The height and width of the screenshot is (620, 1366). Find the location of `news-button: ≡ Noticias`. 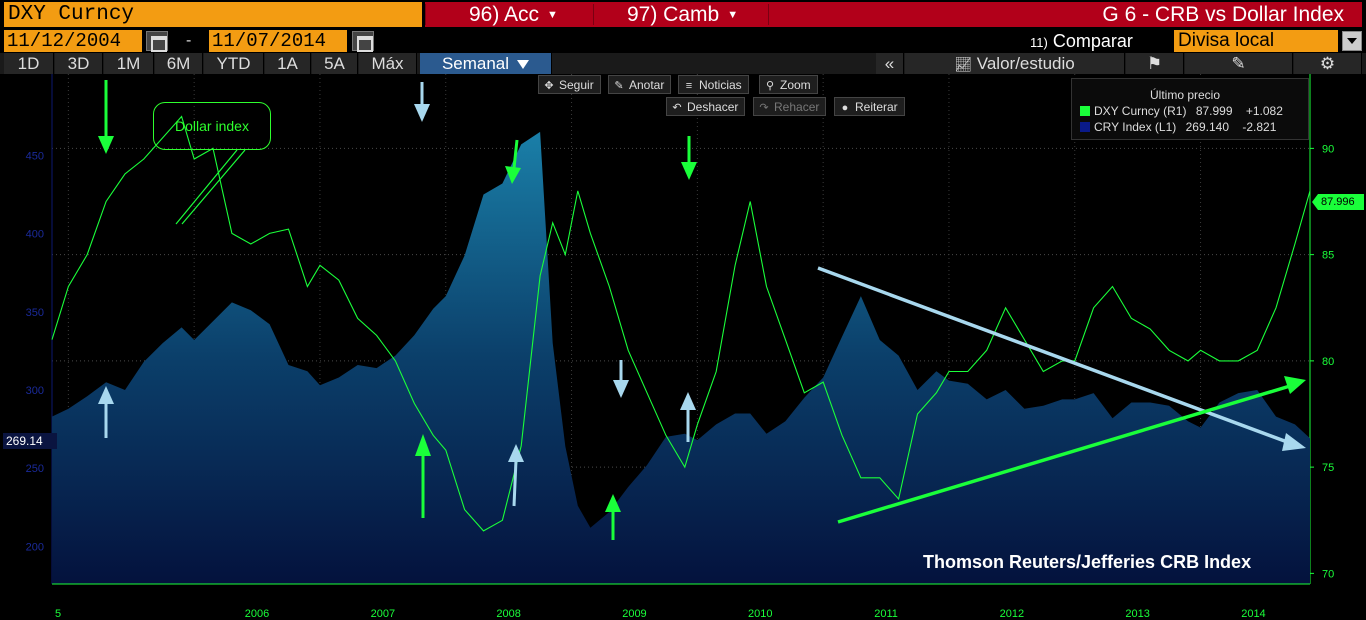

news-button: ≡ Noticias is located at coordinates (713, 84).